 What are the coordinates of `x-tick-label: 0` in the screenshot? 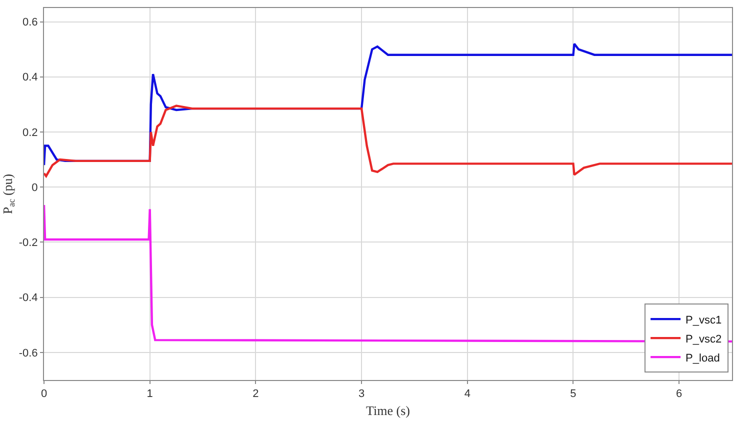 It's located at (44, 394).